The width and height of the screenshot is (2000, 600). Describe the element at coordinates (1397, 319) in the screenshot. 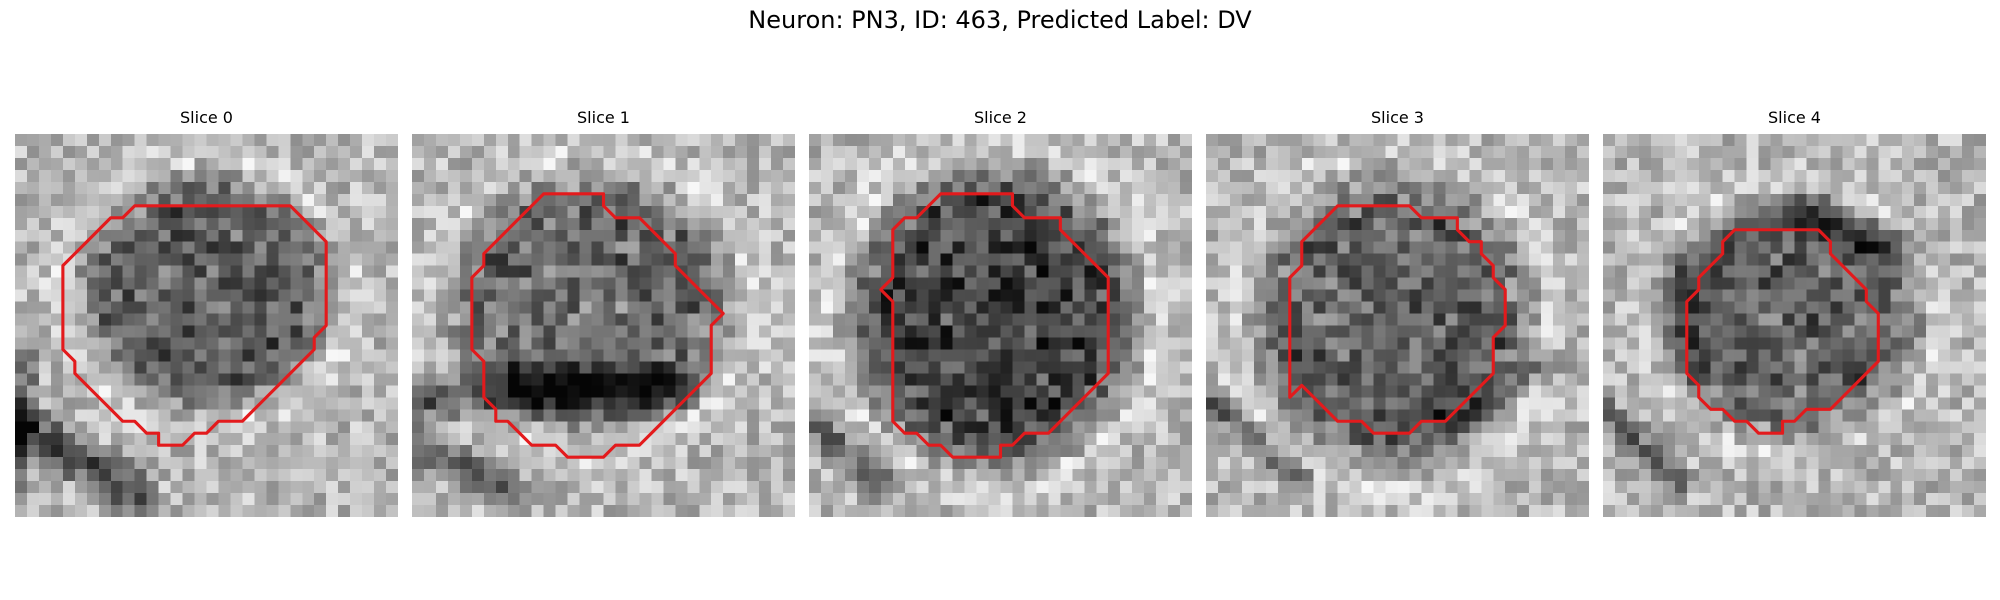

I see `cell-contour` at that location.